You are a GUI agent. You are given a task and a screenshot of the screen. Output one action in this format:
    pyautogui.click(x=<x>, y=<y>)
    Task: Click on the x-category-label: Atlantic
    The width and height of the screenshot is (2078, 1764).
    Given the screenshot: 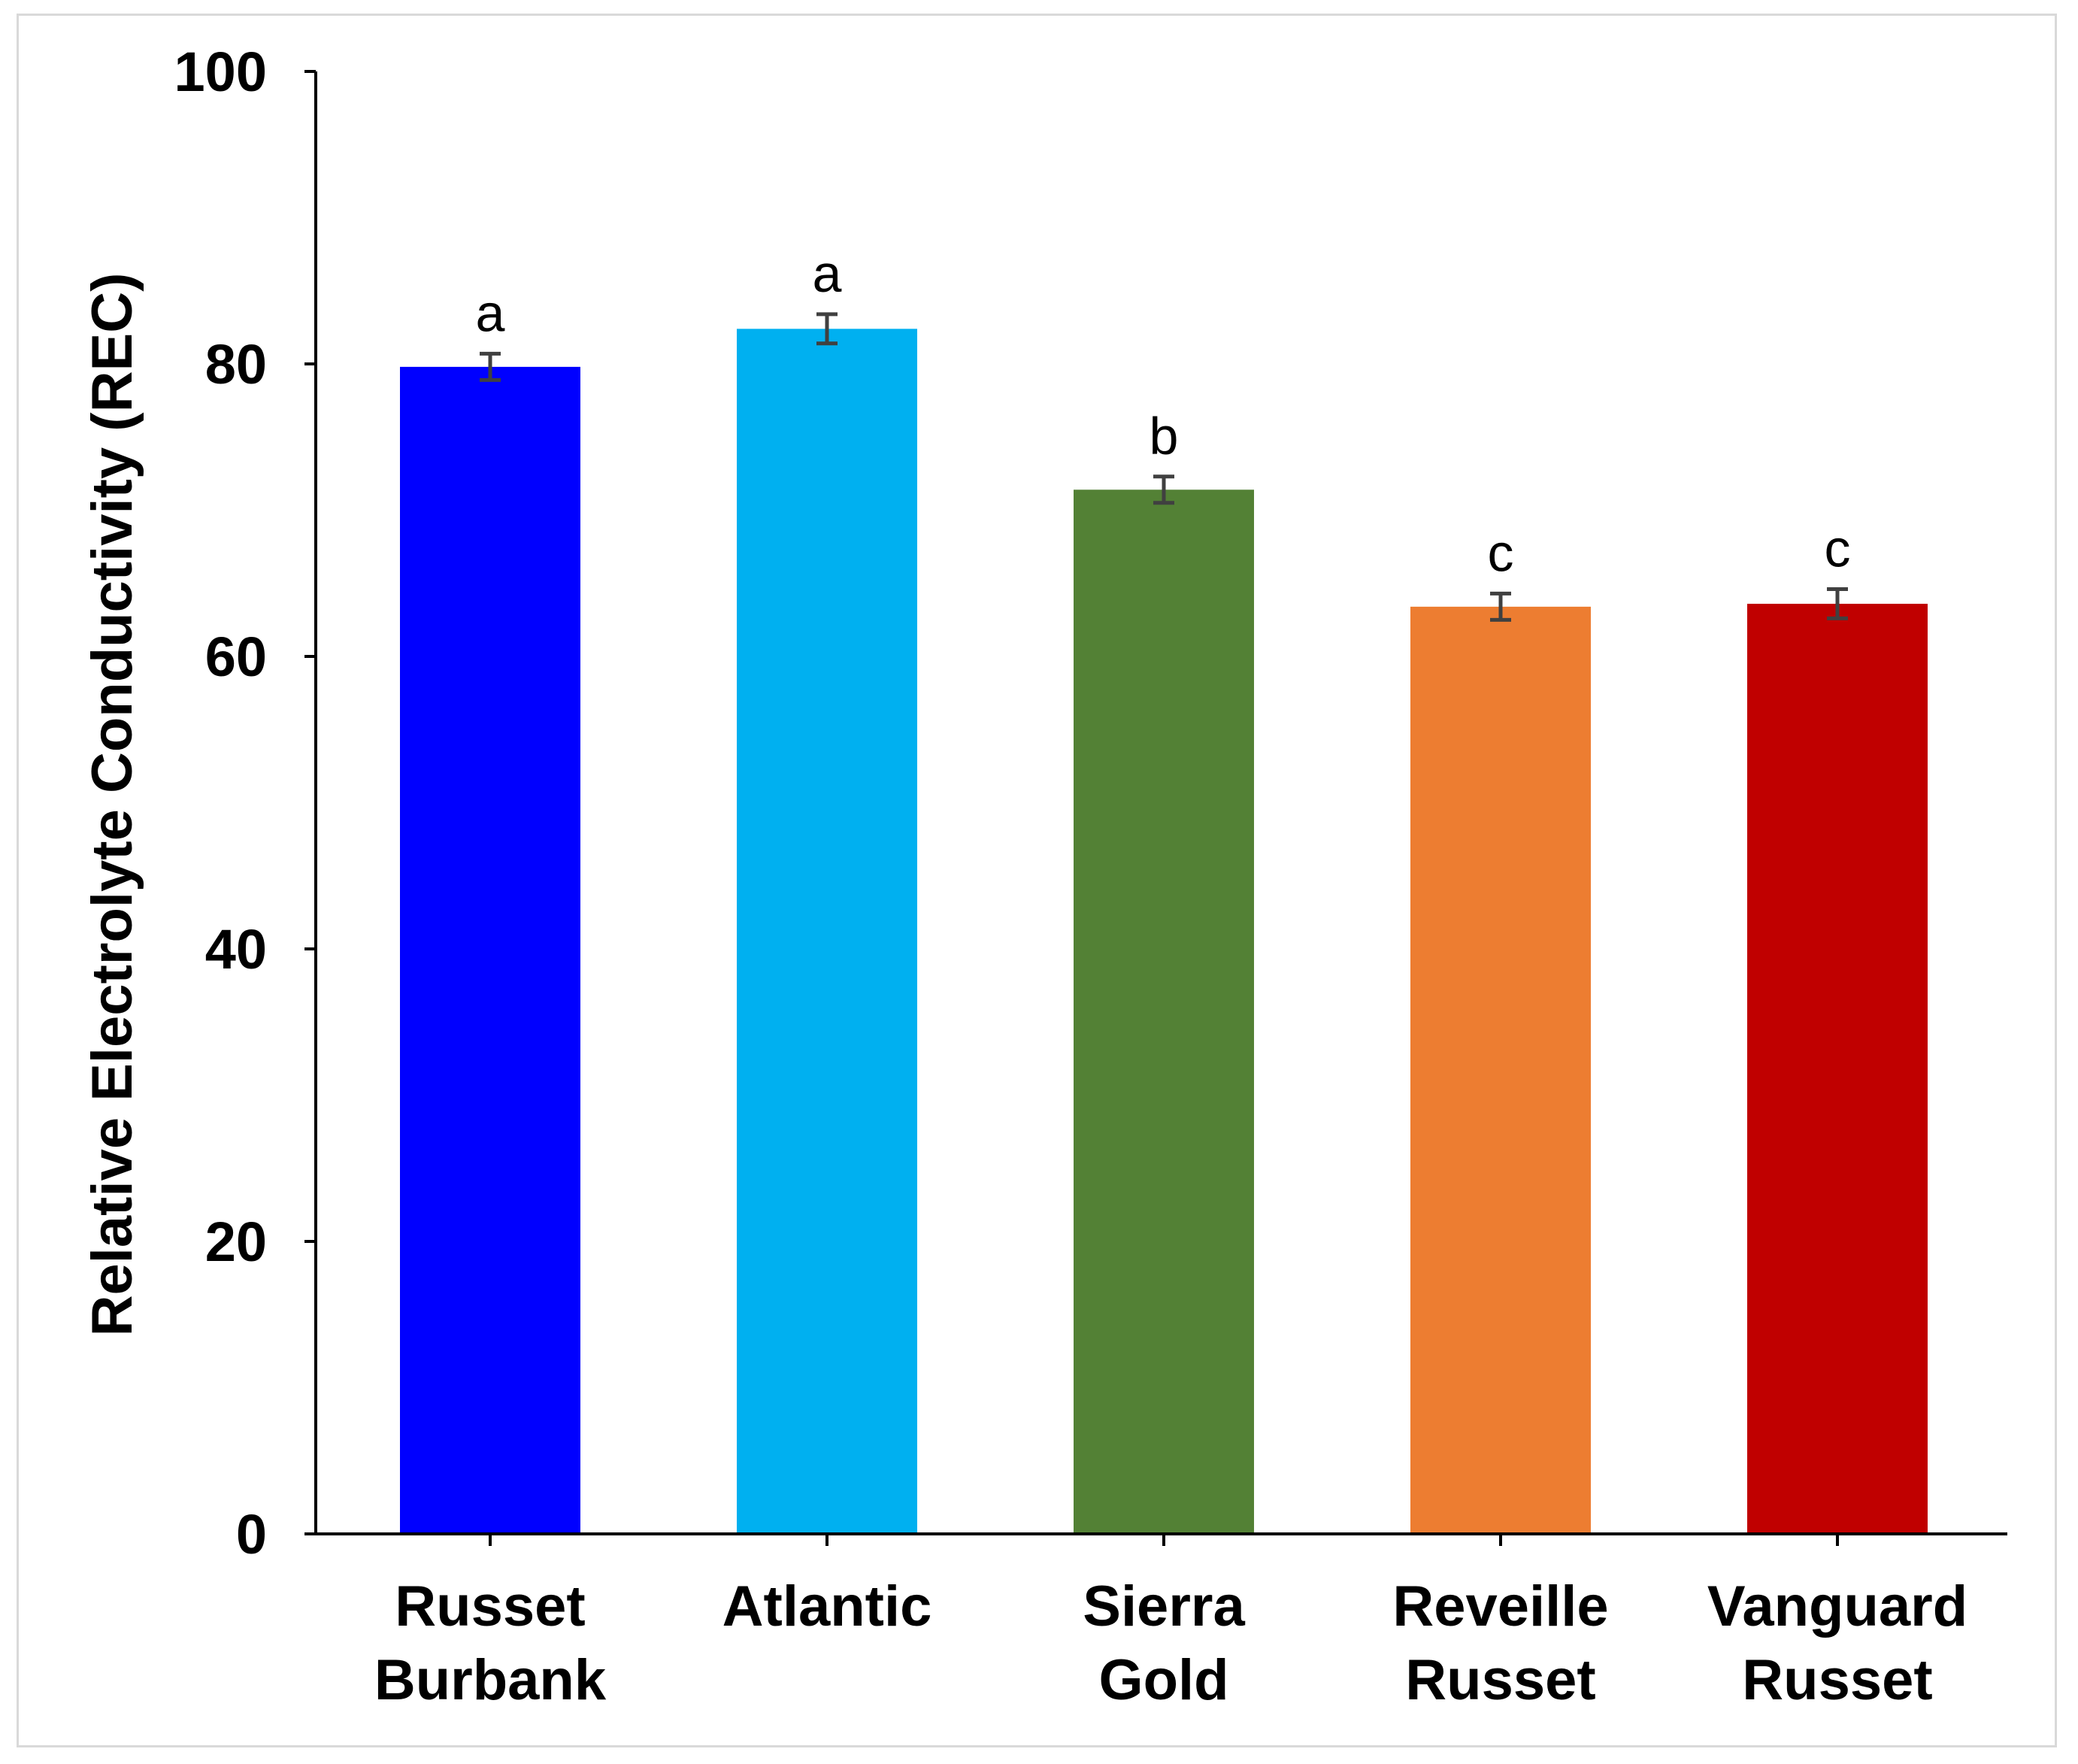 What is the action you would take?
    pyautogui.click(x=827, y=1606)
    